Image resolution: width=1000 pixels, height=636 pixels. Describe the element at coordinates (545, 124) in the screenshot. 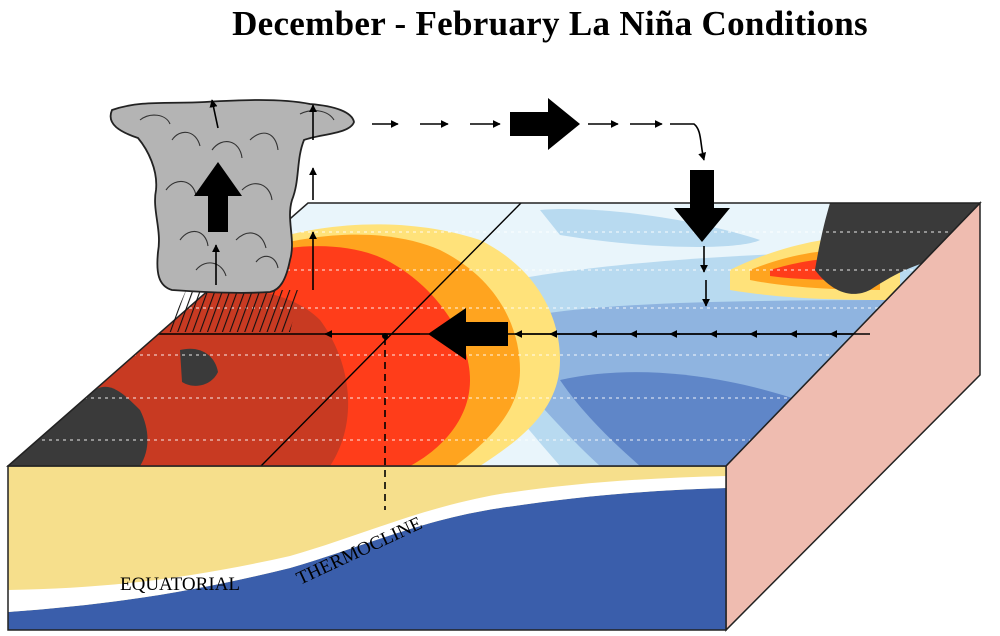

I see `upper-flow-big-arrow-icon` at that location.